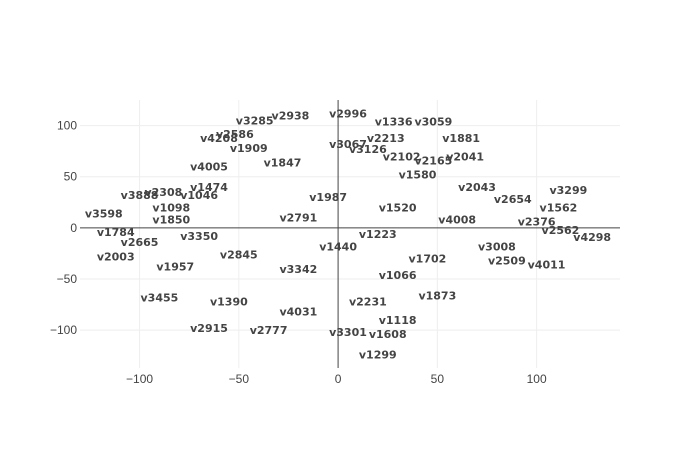  Describe the element at coordinates (63, 330) in the screenshot. I see `y-tick-label: −100` at that location.